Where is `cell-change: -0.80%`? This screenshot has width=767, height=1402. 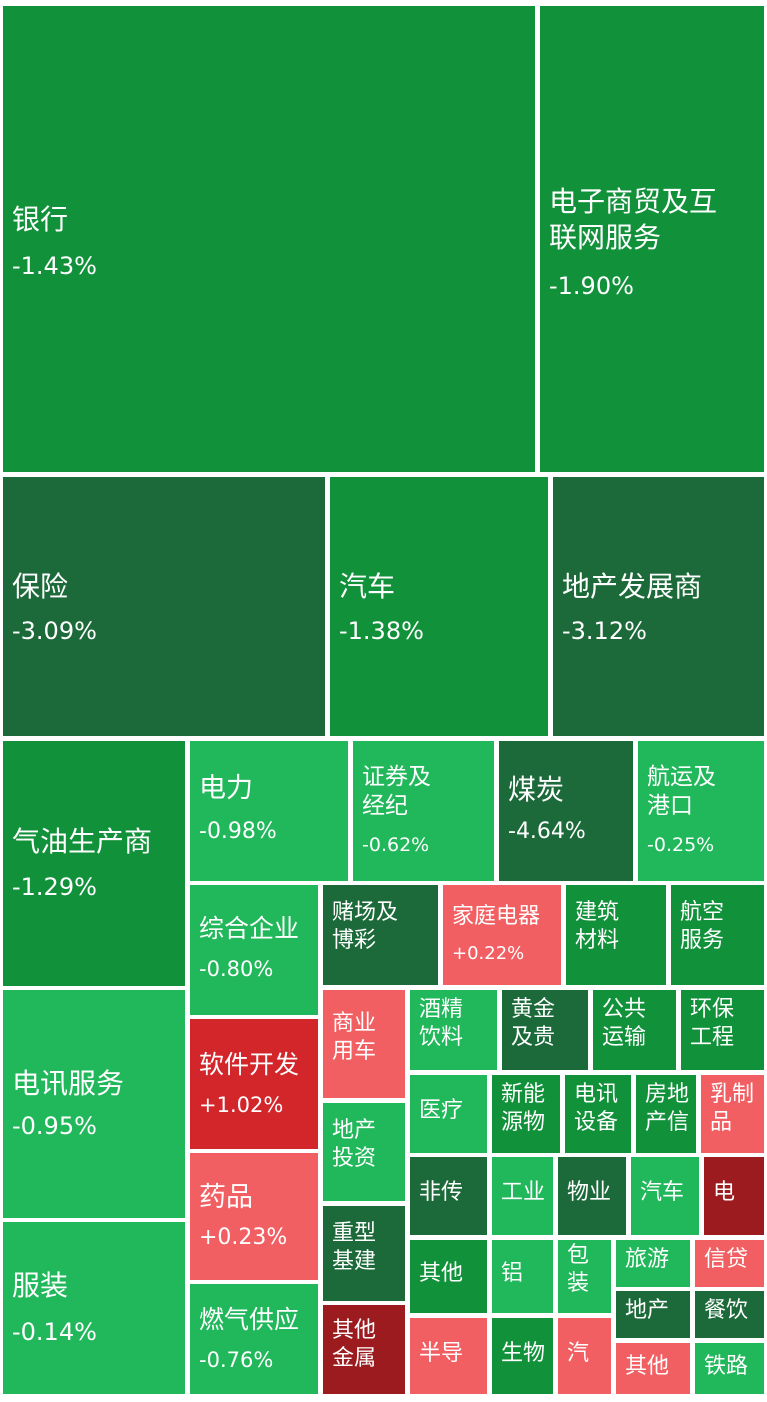 cell-change: -0.80% is located at coordinates (236, 969).